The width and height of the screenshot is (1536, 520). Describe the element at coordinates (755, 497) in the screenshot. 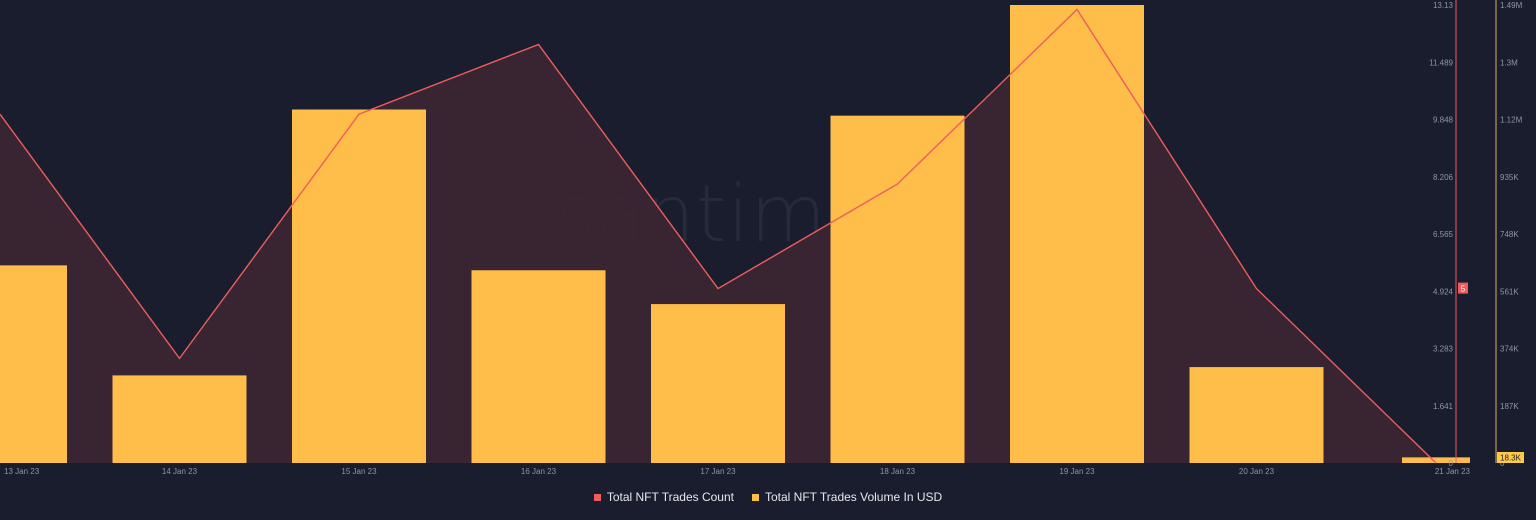

I see `legend-swatch-volume` at that location.